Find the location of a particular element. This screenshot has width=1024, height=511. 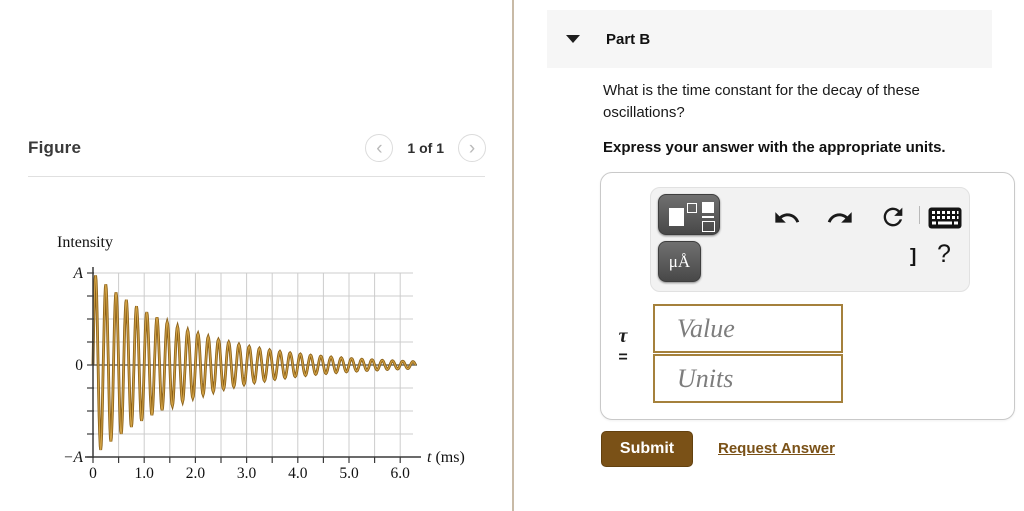

template-fraction-numerator-icon is located at coordinates (708, 207).